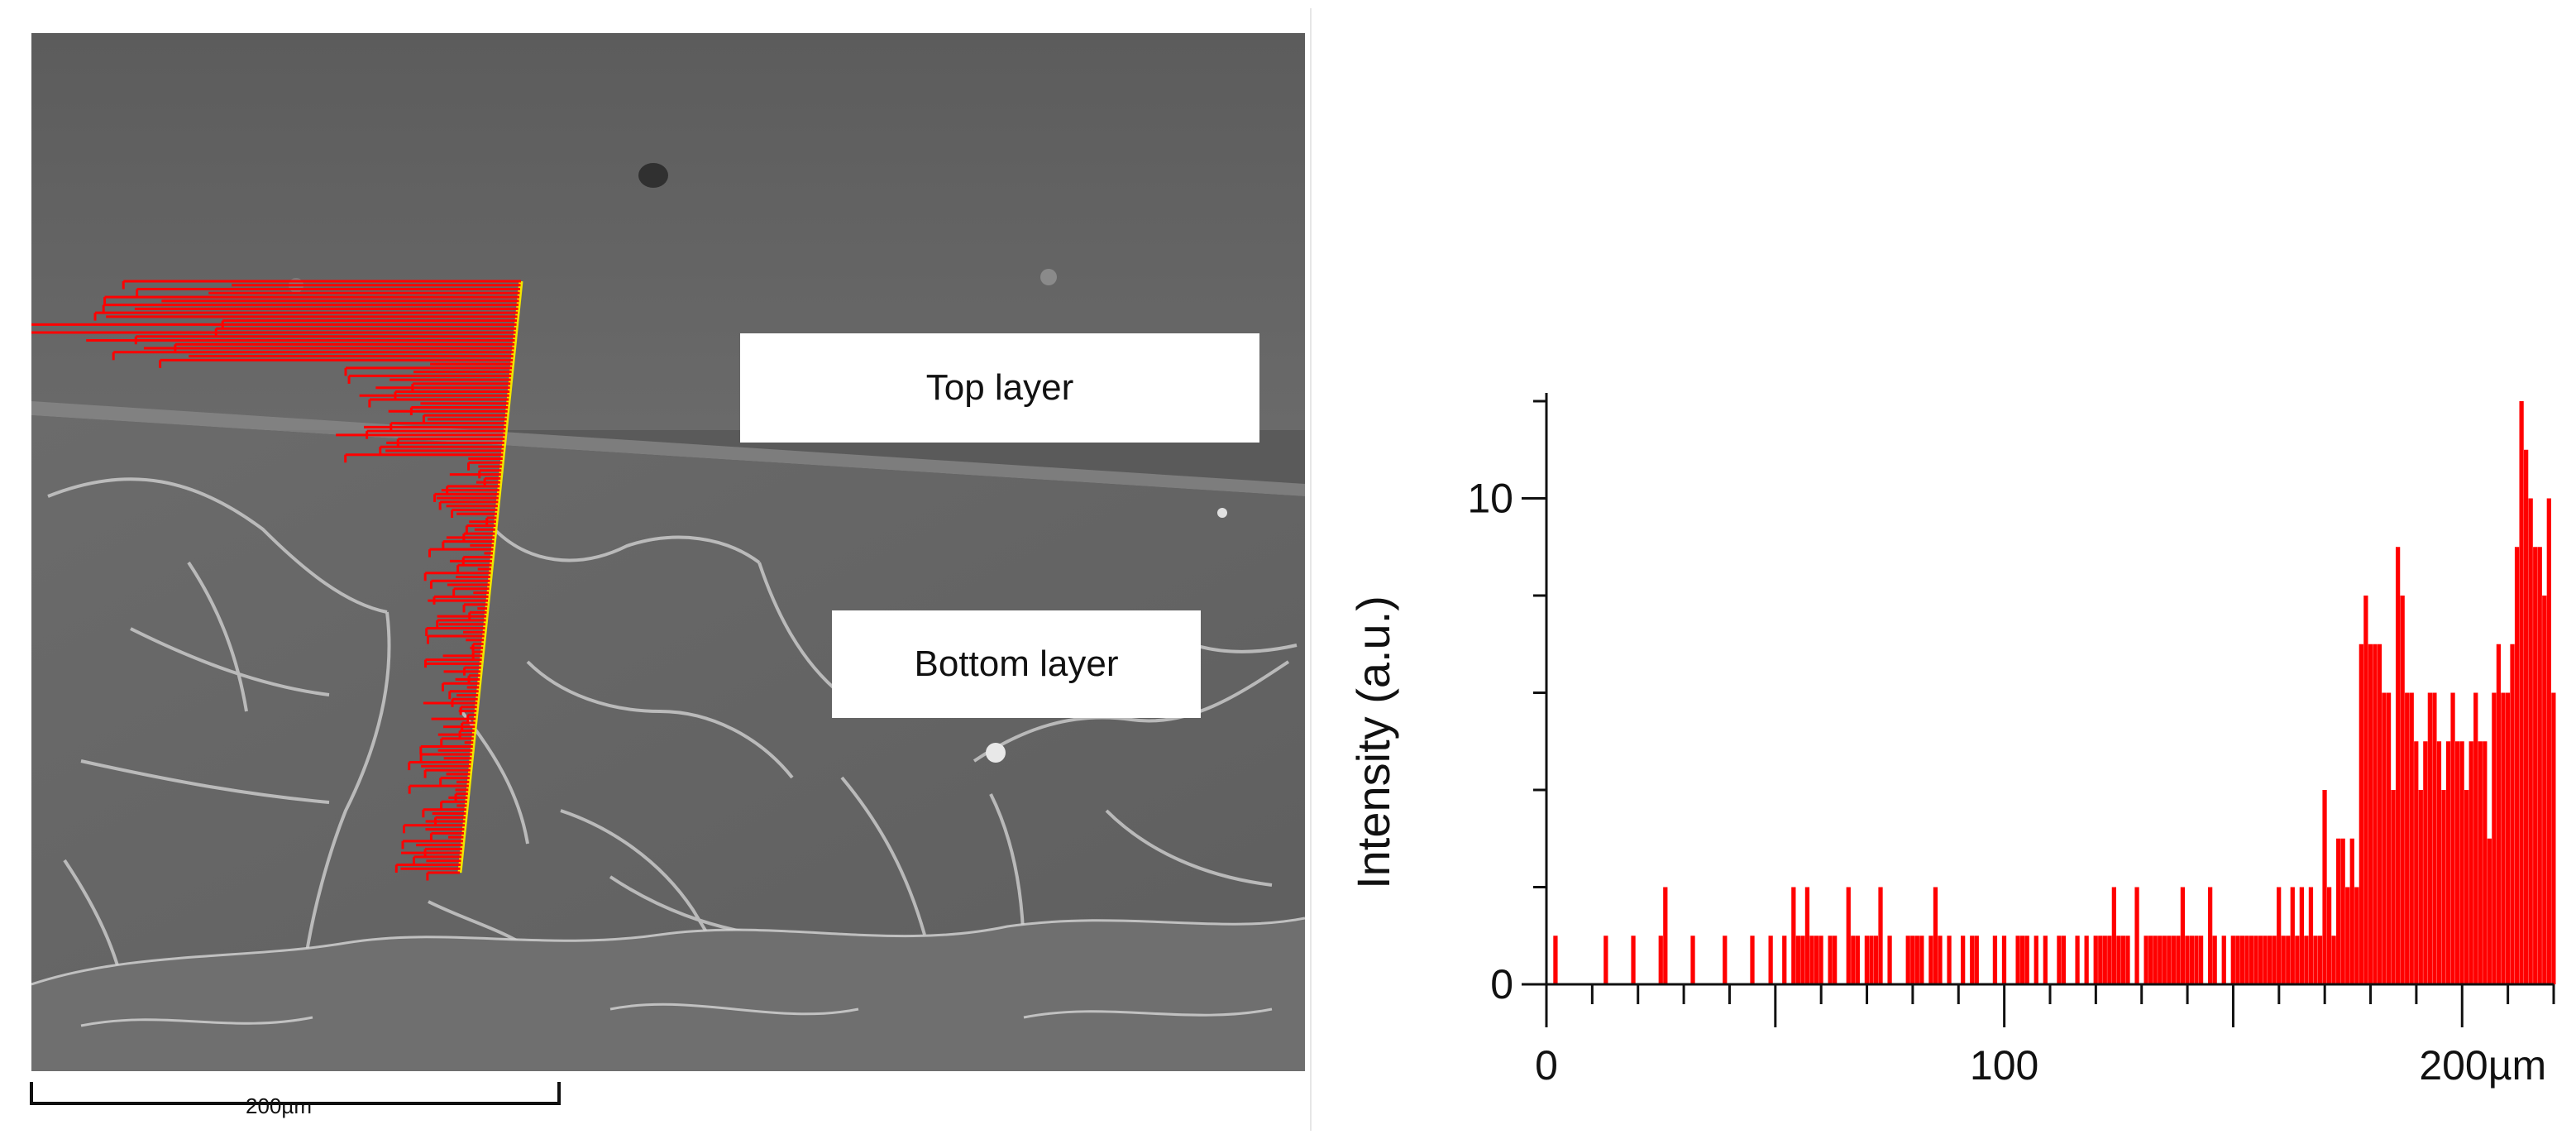 The width and height of the screenshot is (2576, 1139). What do you see at coordinates (999, 388) in the screenshot?
I see `top-layer-label: Top layer` at bounding box center [999, 388].